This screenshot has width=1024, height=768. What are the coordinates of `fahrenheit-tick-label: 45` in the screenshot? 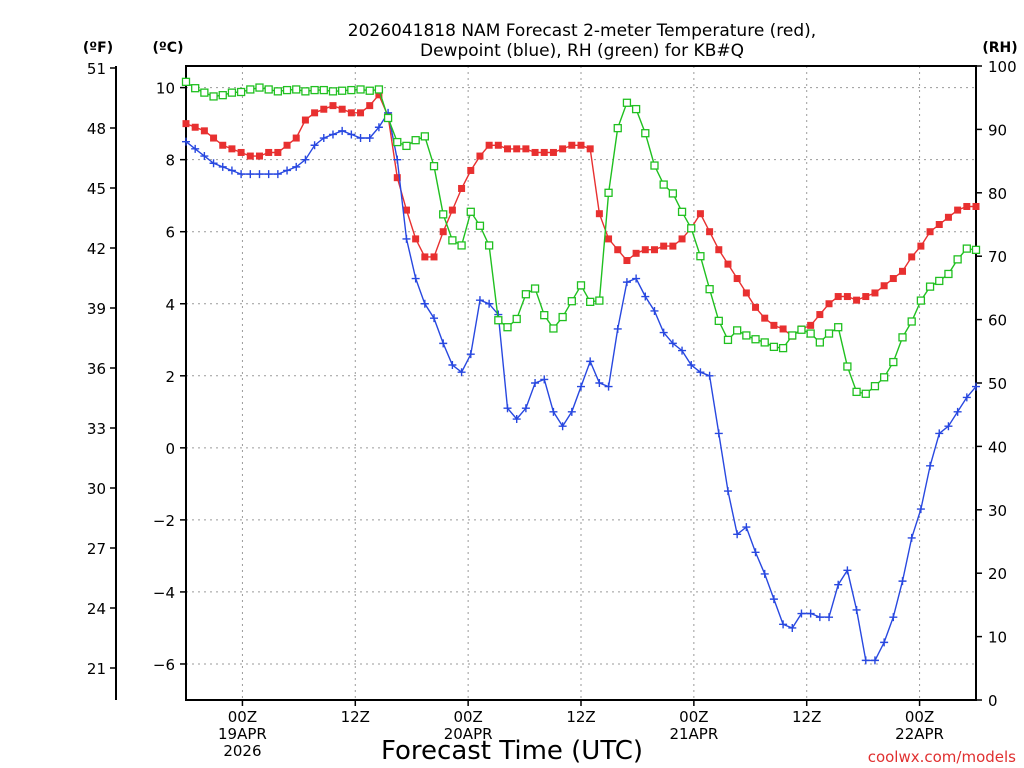 It's located at (96, 189).